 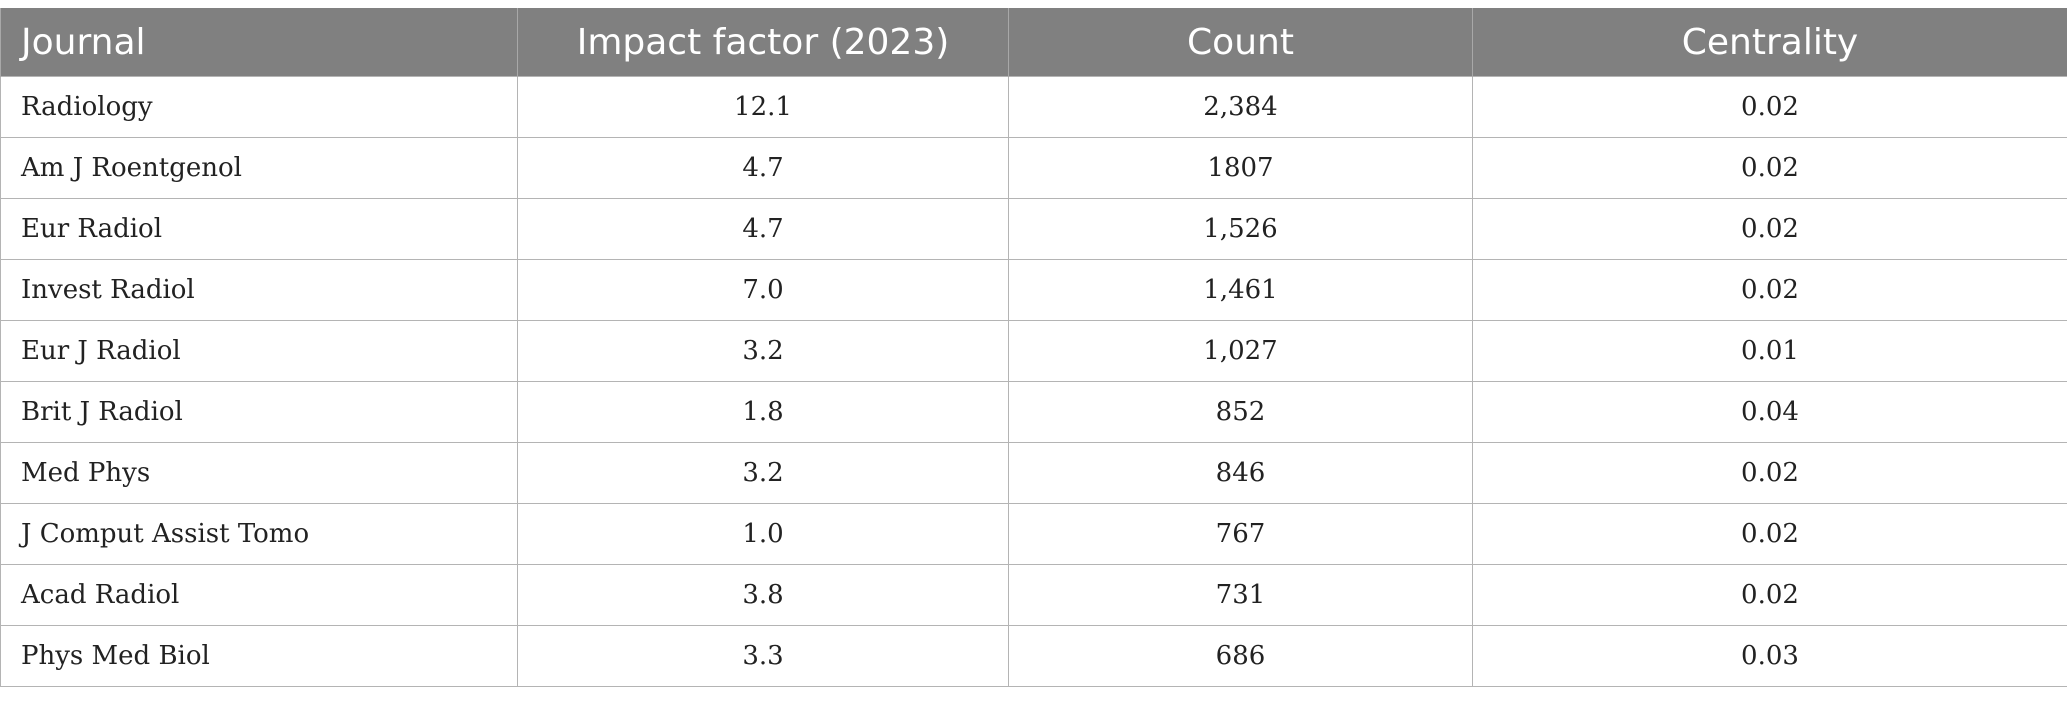 What do you see at coordinates (259, 595) in the screenshot?
I see `cell-journal: Acad Radiol` at bounding box center [259, 595].